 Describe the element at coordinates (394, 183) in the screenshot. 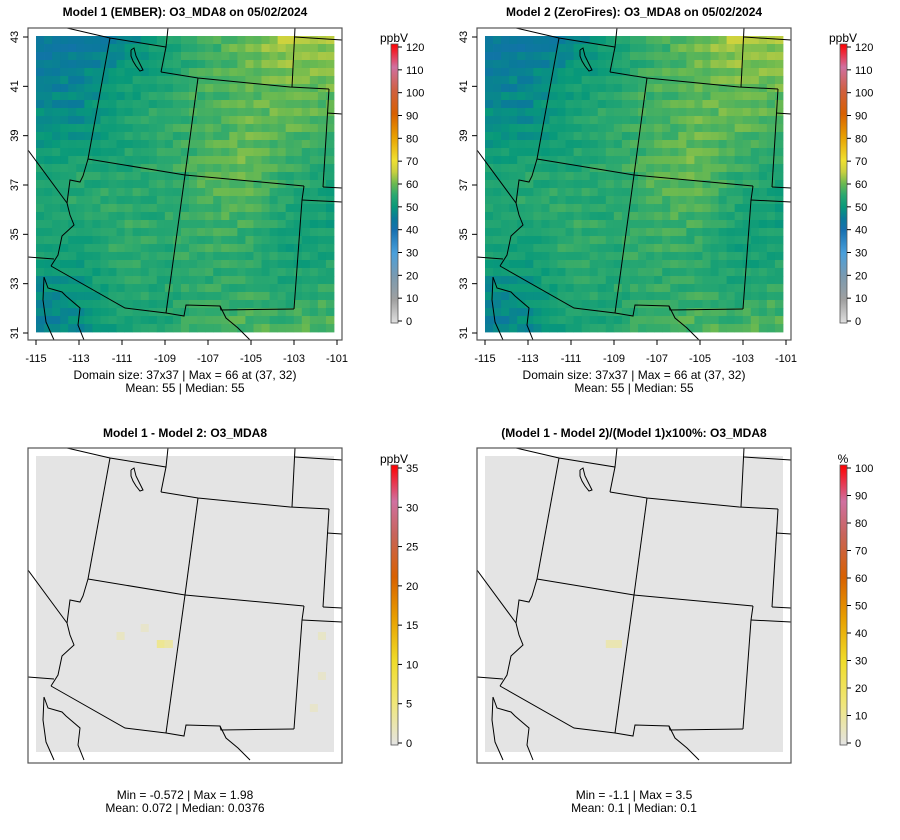

I see `colorbar` at that location.